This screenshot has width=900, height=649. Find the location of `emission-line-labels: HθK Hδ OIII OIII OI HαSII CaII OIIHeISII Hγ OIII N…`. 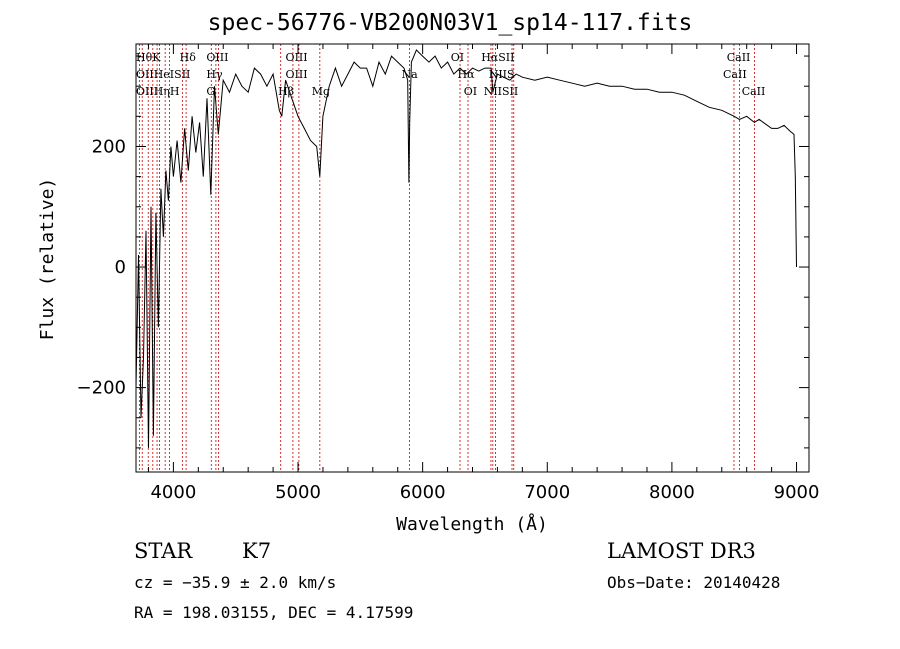

emission-line-labels: HθK Hδ OIII OIII OI HαSII CaII OIIHeISII Hγ OIII N… is located at coordinates (450, 74).